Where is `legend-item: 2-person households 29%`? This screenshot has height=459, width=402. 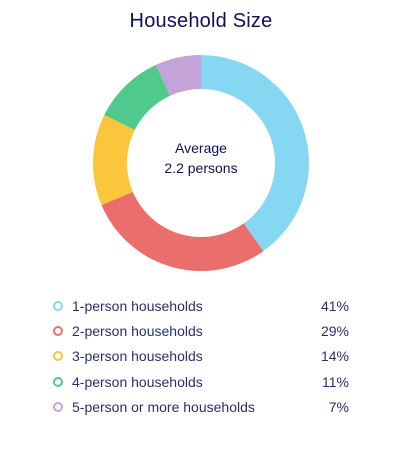
legend-item: 2-person households 29% is located at coordinates (201, 330).